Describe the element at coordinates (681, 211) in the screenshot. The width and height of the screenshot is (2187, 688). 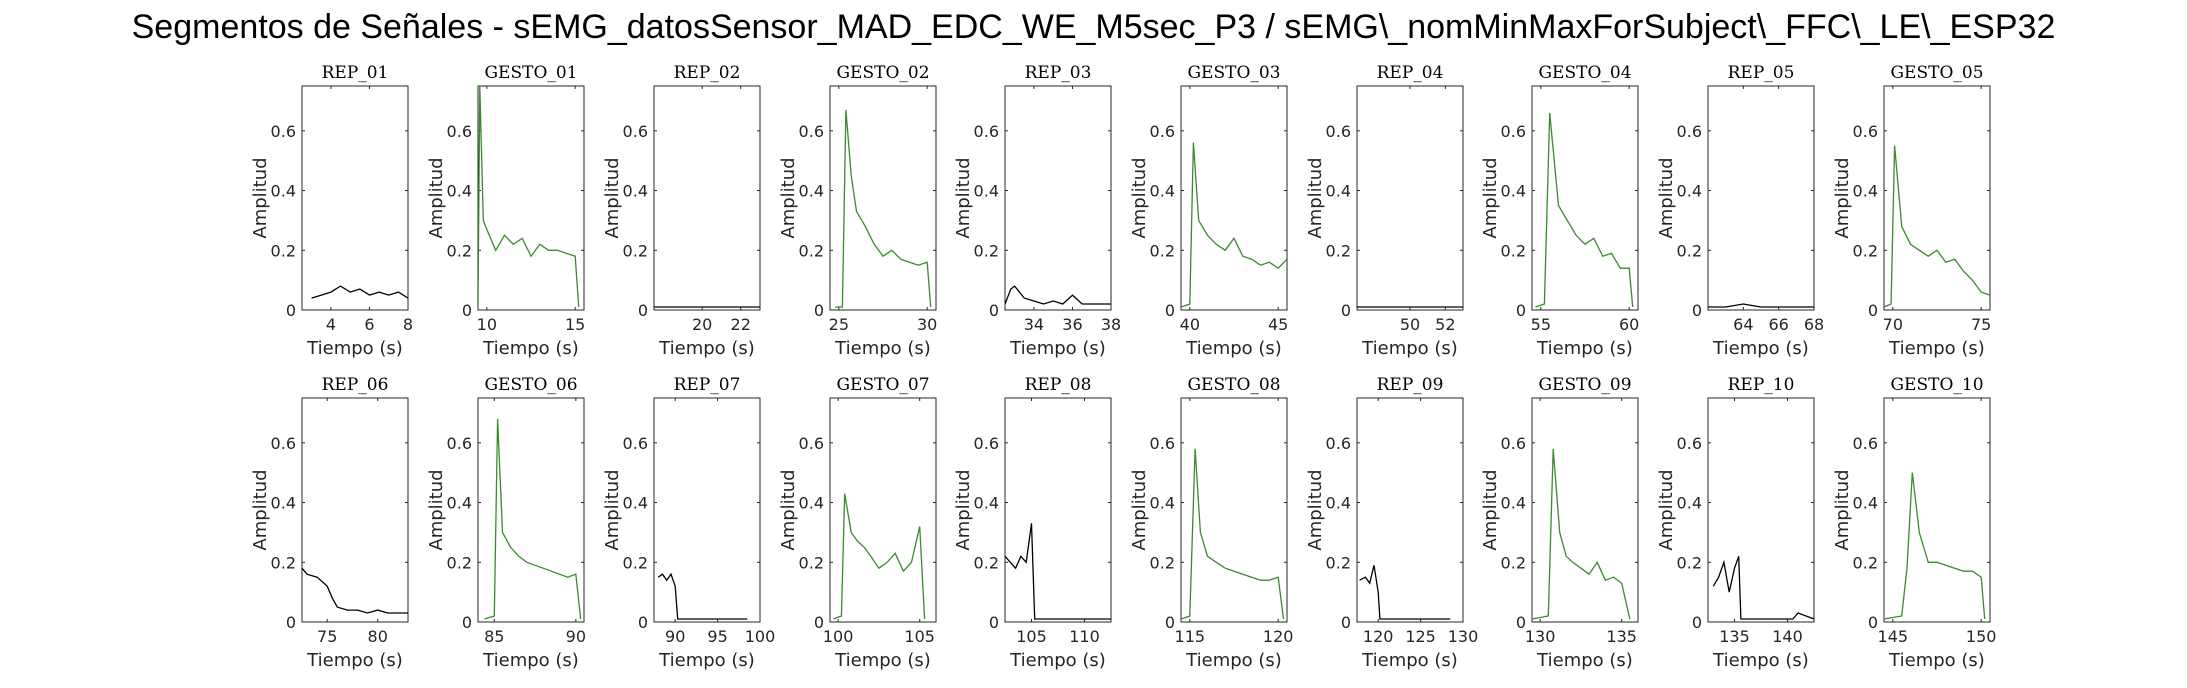
I see `subplot-rep-02: 0 0.2 0.4 0.6 20 22 REP_02 Tiempo (s) Amplitud` at that location.